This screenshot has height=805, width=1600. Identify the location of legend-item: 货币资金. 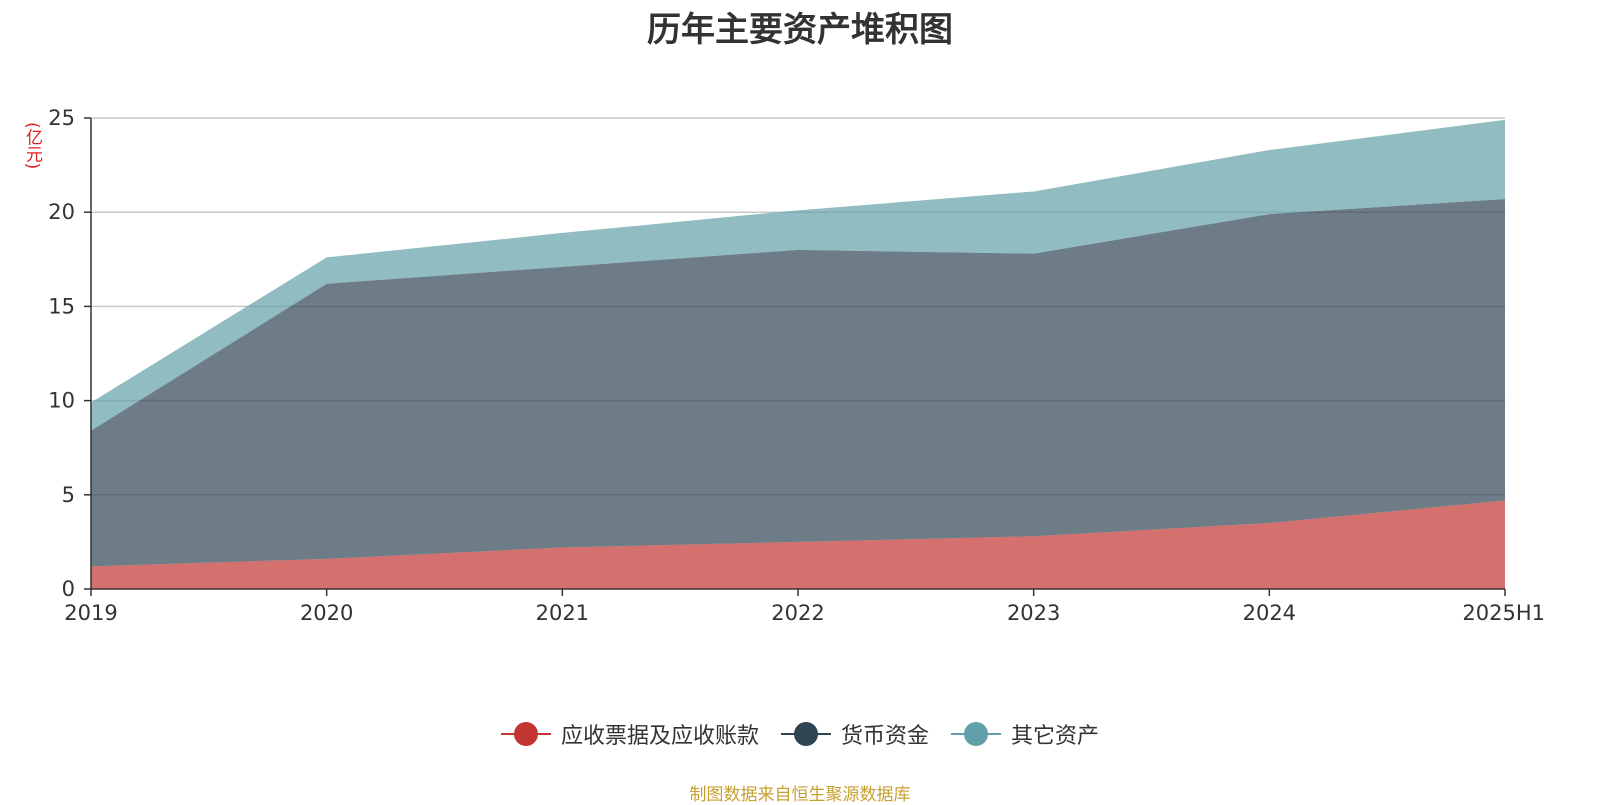
(854, 734).